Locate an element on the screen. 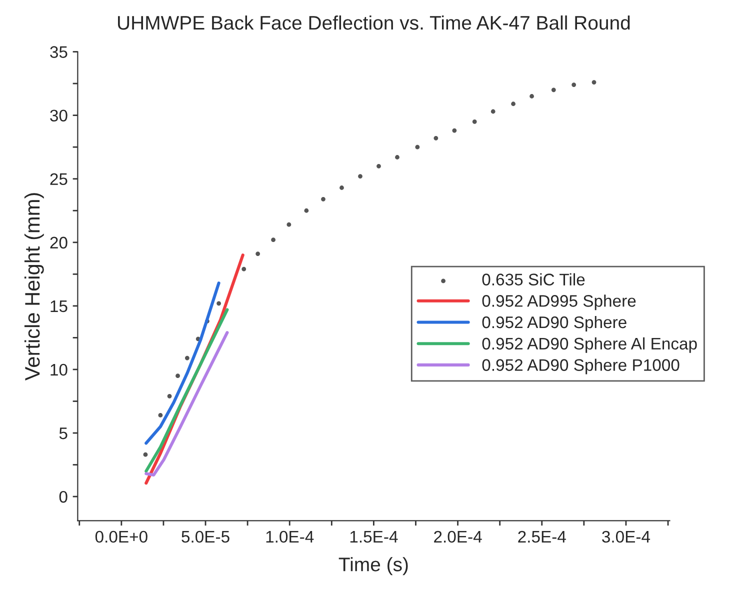 The width and height of the screenshot is (740, 609). y-tick-label: 0 is located at coordinates (63, 496).